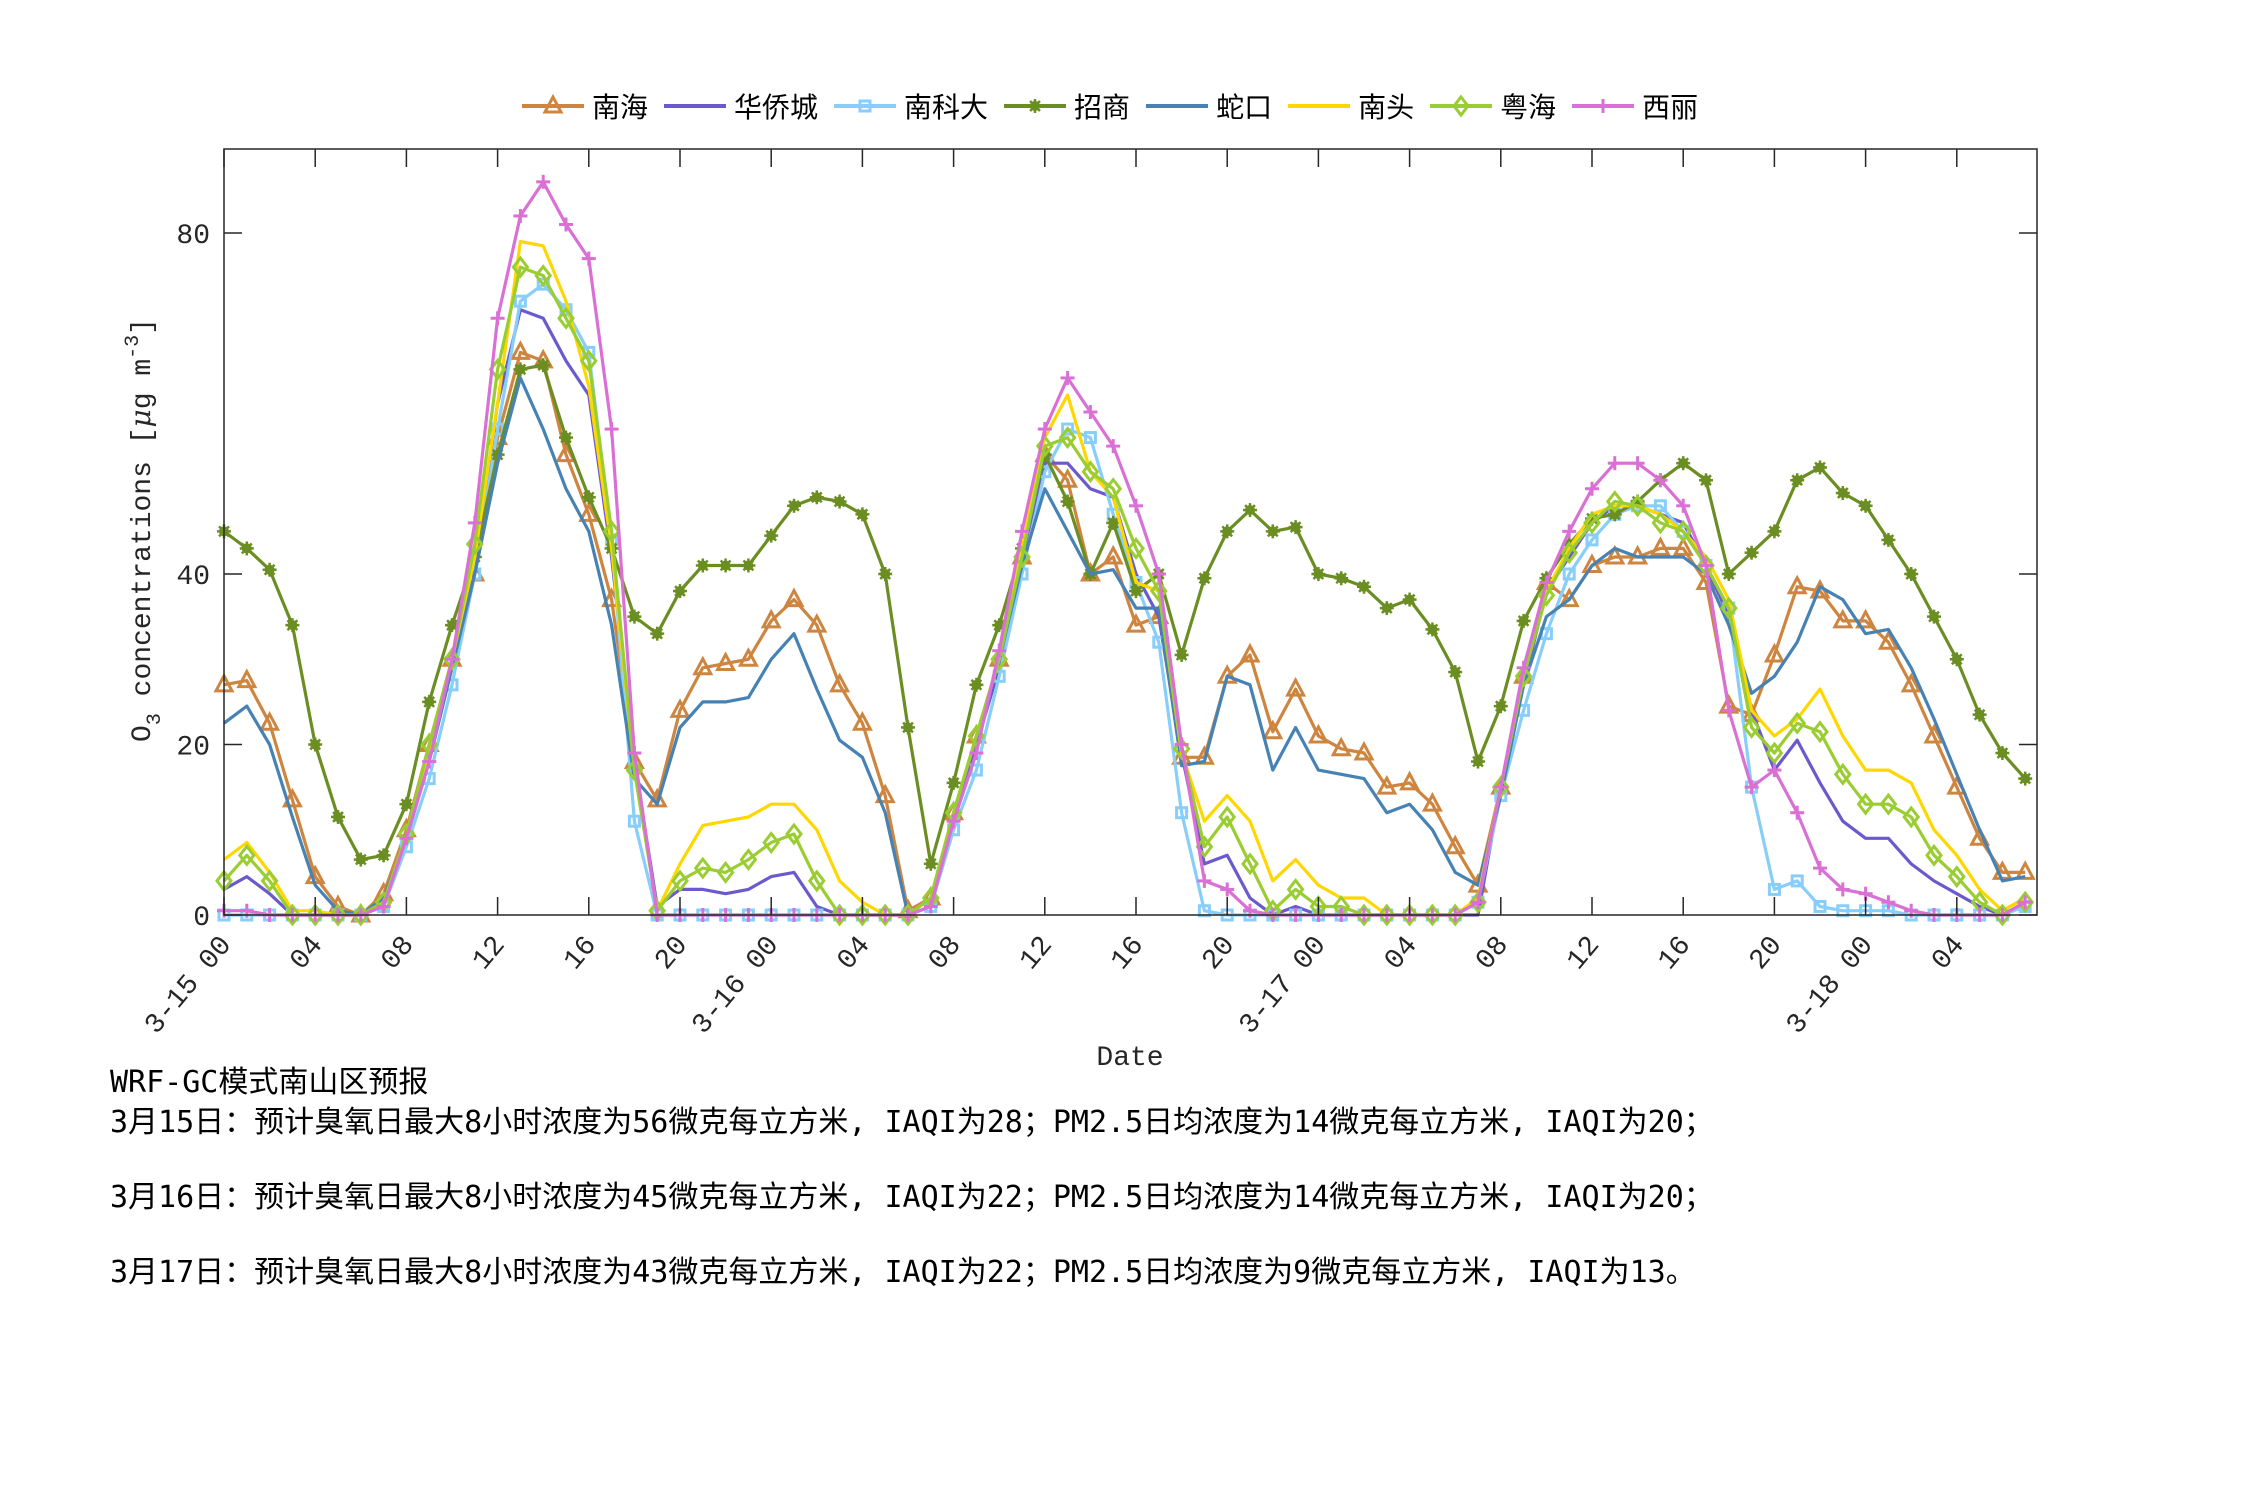  I want to click on triangle-marker-icon, so click(553, 103).